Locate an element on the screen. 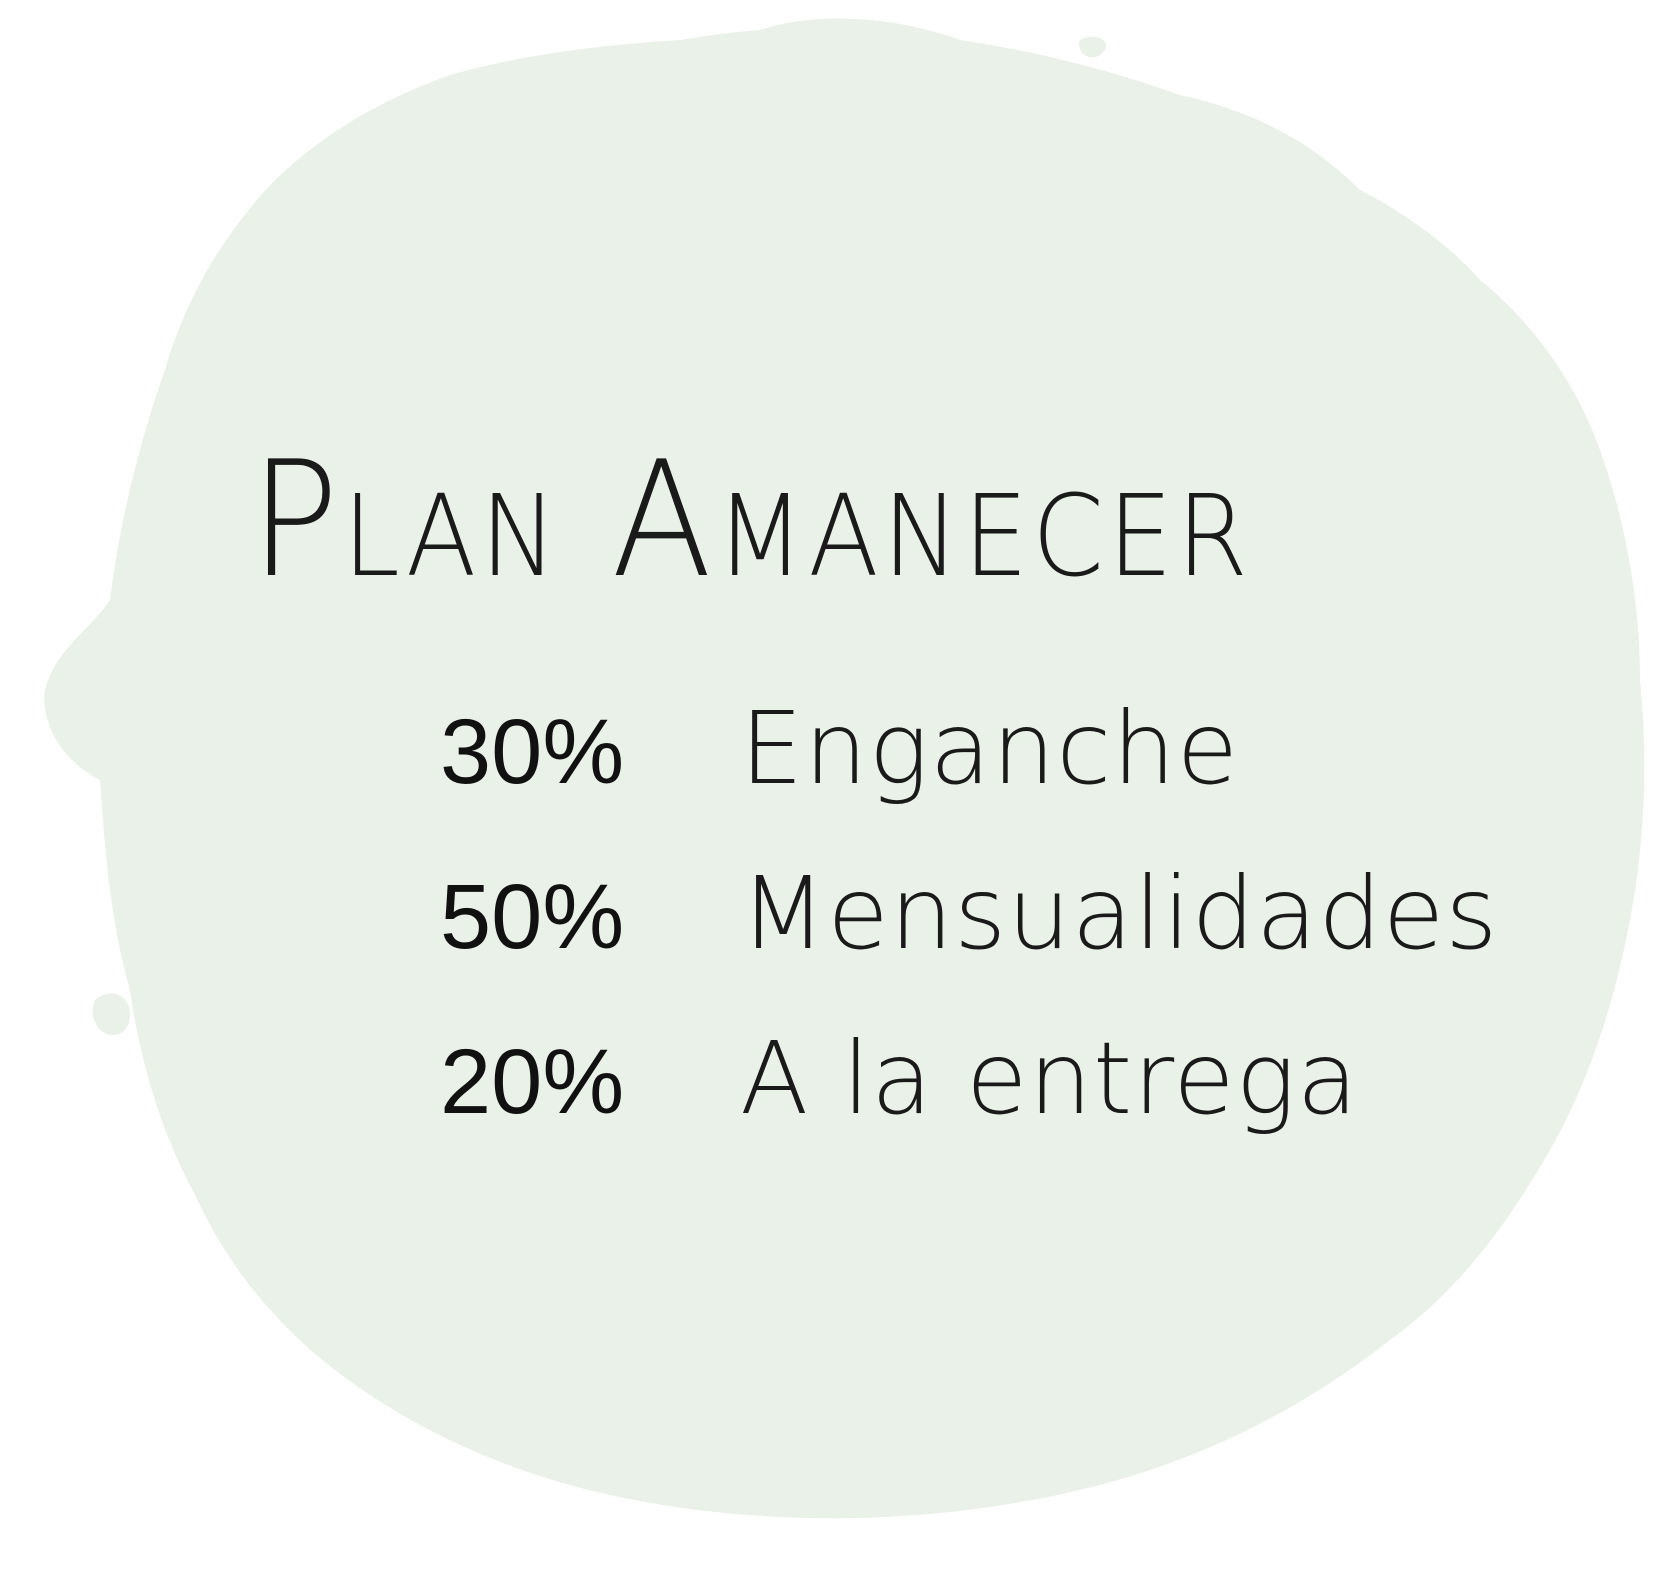 The height and width of the screenshot is (1576, 1664). payment-percent: 20% is located at coordinates (532, 1082).